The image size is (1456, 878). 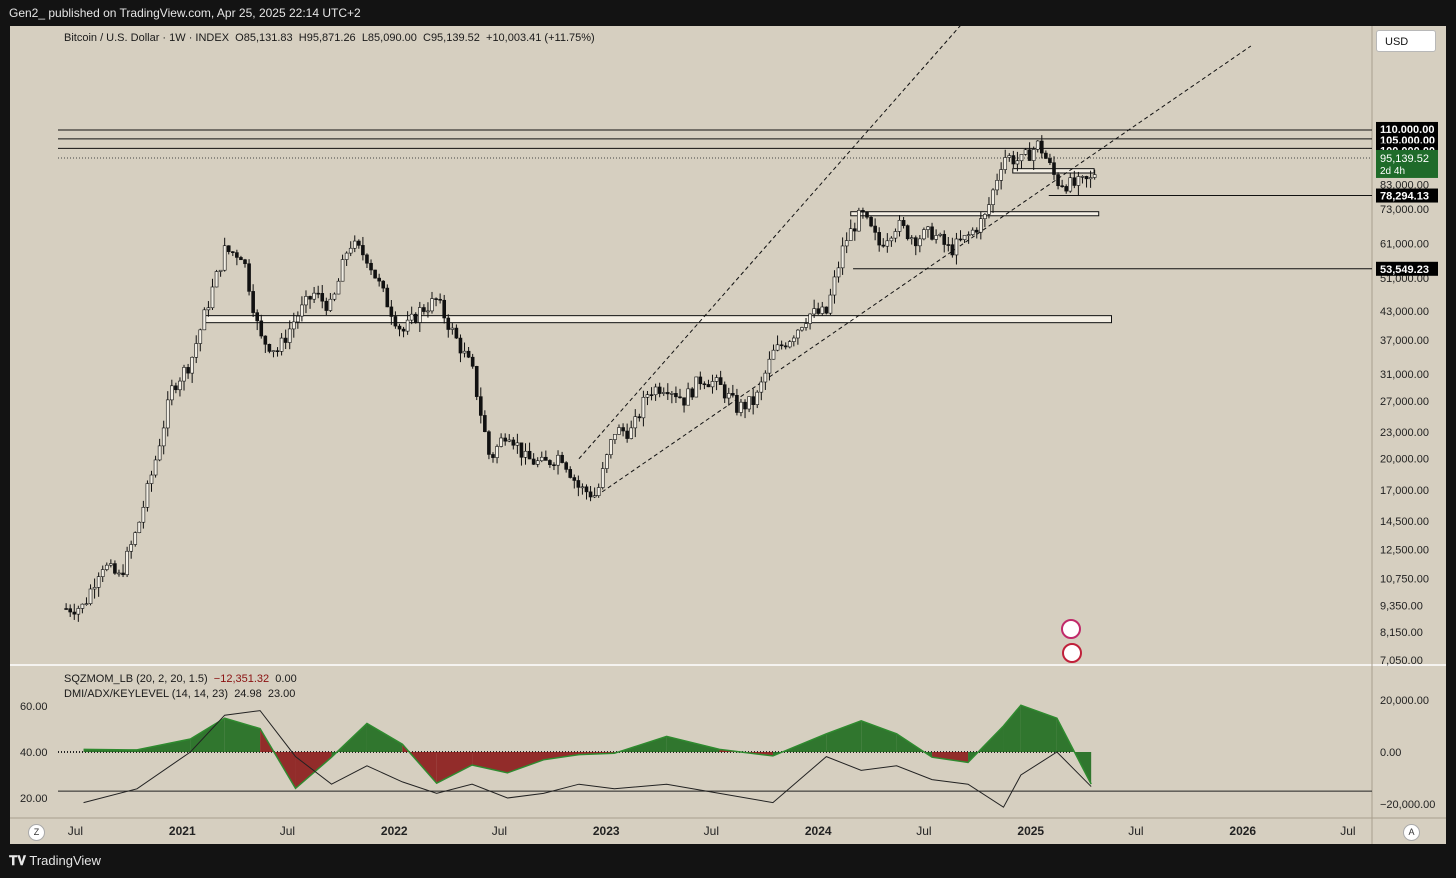 What do you see at coordinates (1401, 661) in the screenshot?
I see `y-tick-label: 7,050.00` at bounding box center [1401, 661].